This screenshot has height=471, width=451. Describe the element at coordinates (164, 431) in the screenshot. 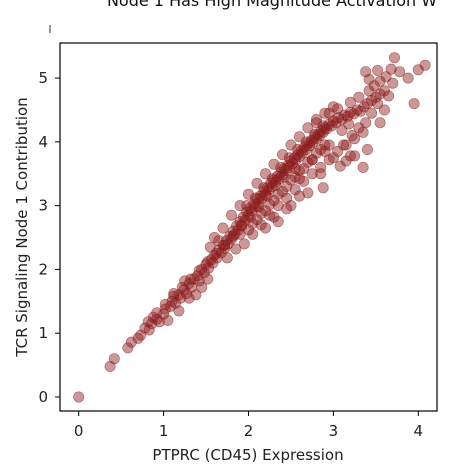

I see `x-tick-label: 1` at that location.